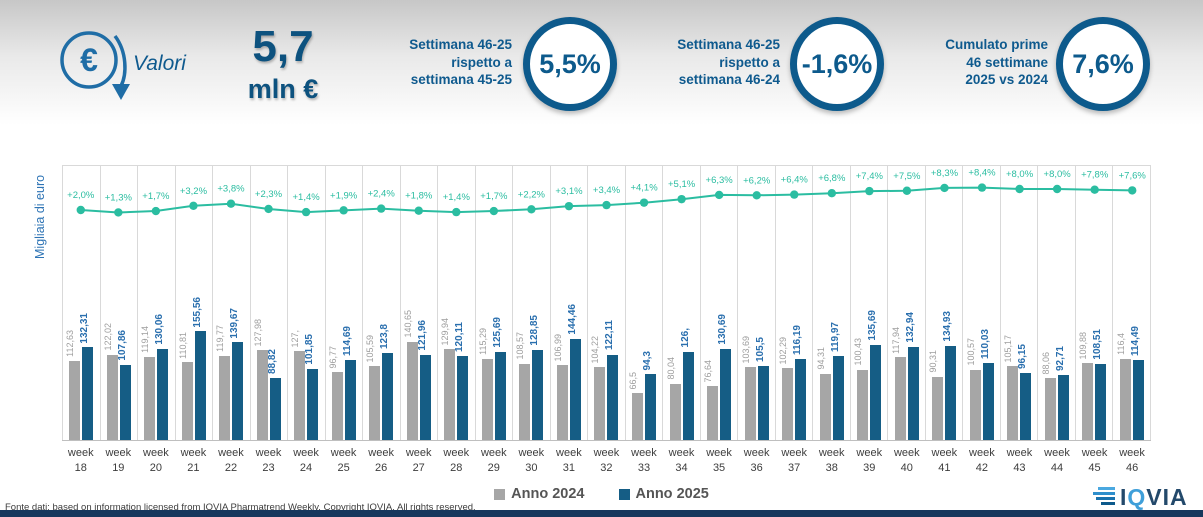 This screenshot has width=1203, height=517. Describe the element at coordinates (80, 460) in the screenshot. I see `x-tick-week-18: week 18` at that location.